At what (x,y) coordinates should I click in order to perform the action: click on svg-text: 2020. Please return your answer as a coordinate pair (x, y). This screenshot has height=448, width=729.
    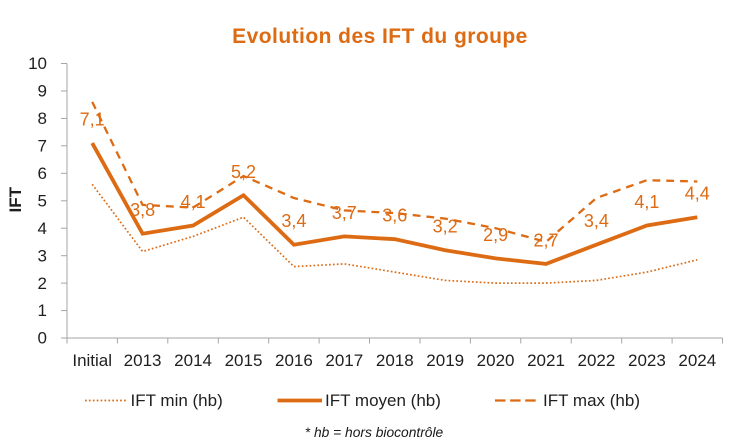
    Looking at the image, I should click on (496, 360).